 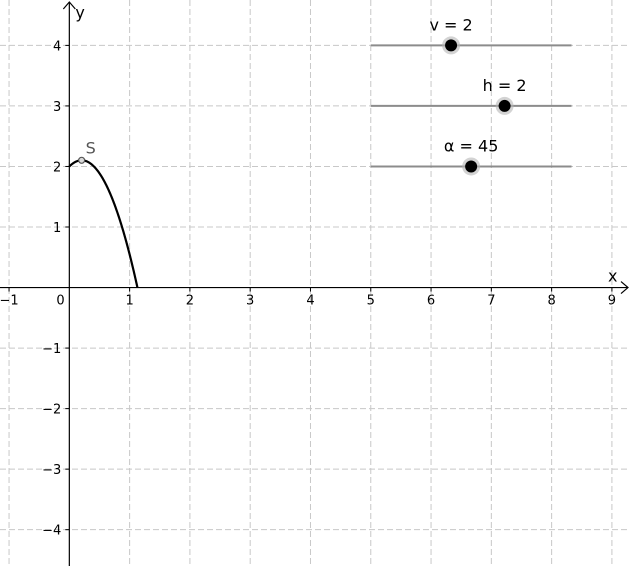 What do you see at coordinates (505, 85) in the screenshot?
I see `slider-h-label: h = 2` at bounding box center [505, 85].